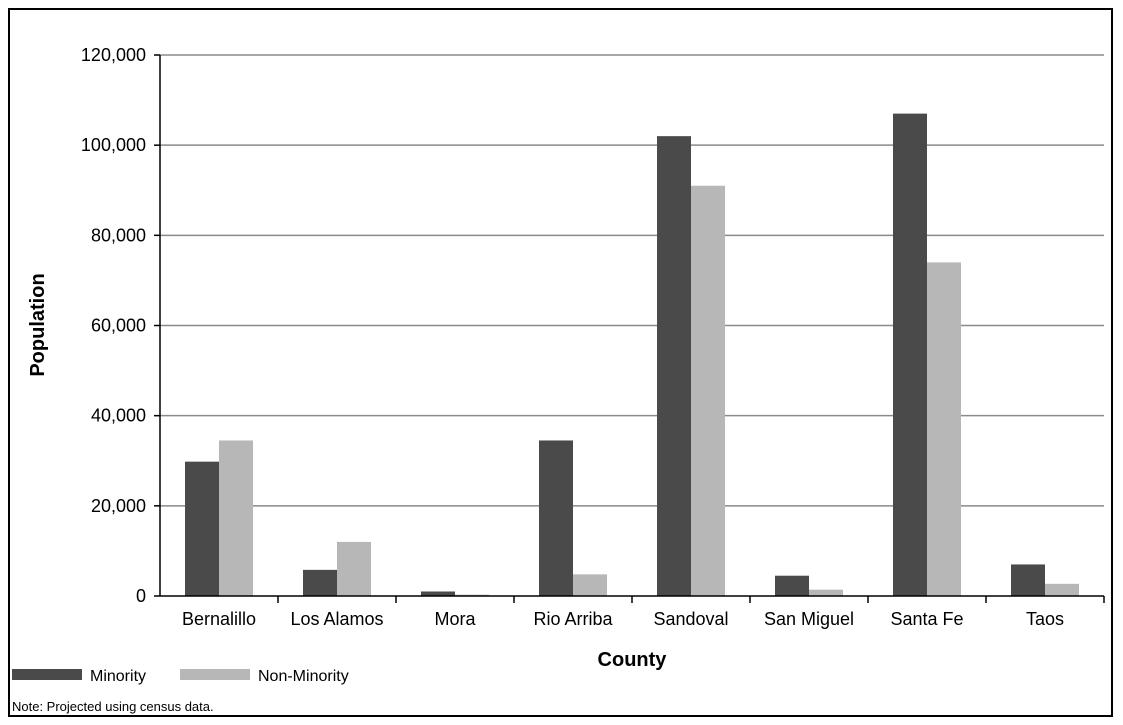 The width and height of the screenshot is (1123, 725). Describe the element at coordinates (633, 660) in the screenshot. I see `x-axis-title: County` at that location.